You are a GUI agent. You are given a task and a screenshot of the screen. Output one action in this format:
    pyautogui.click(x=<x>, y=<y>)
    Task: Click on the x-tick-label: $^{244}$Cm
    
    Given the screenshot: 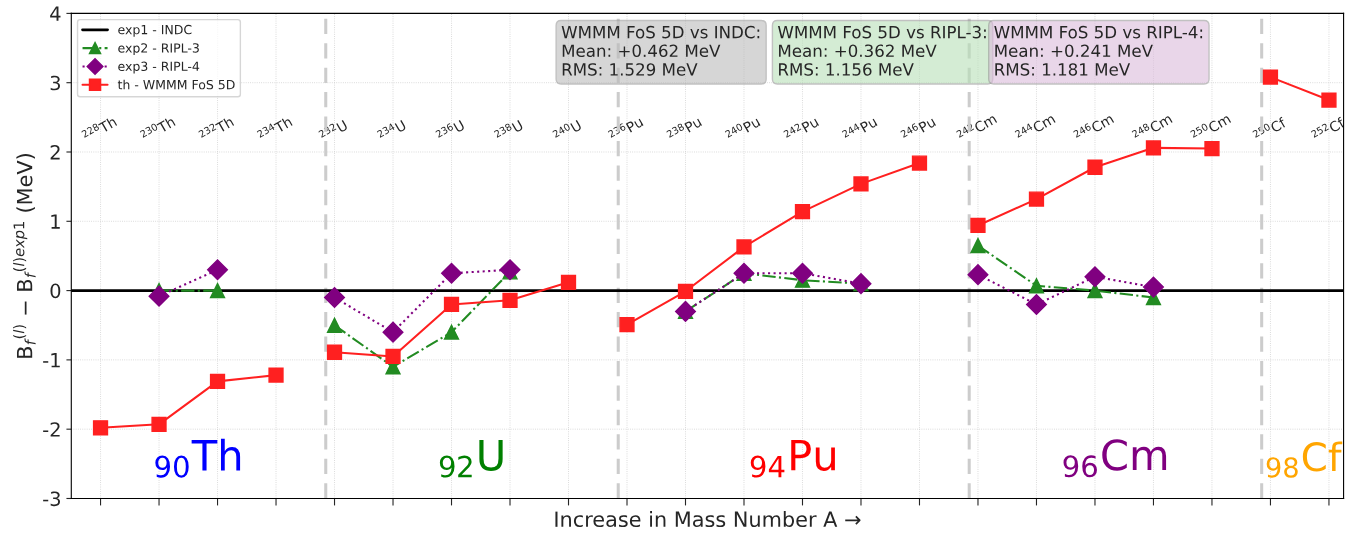 What is the action you would take?
    pyautogui.click(x=1035, y=127)
    